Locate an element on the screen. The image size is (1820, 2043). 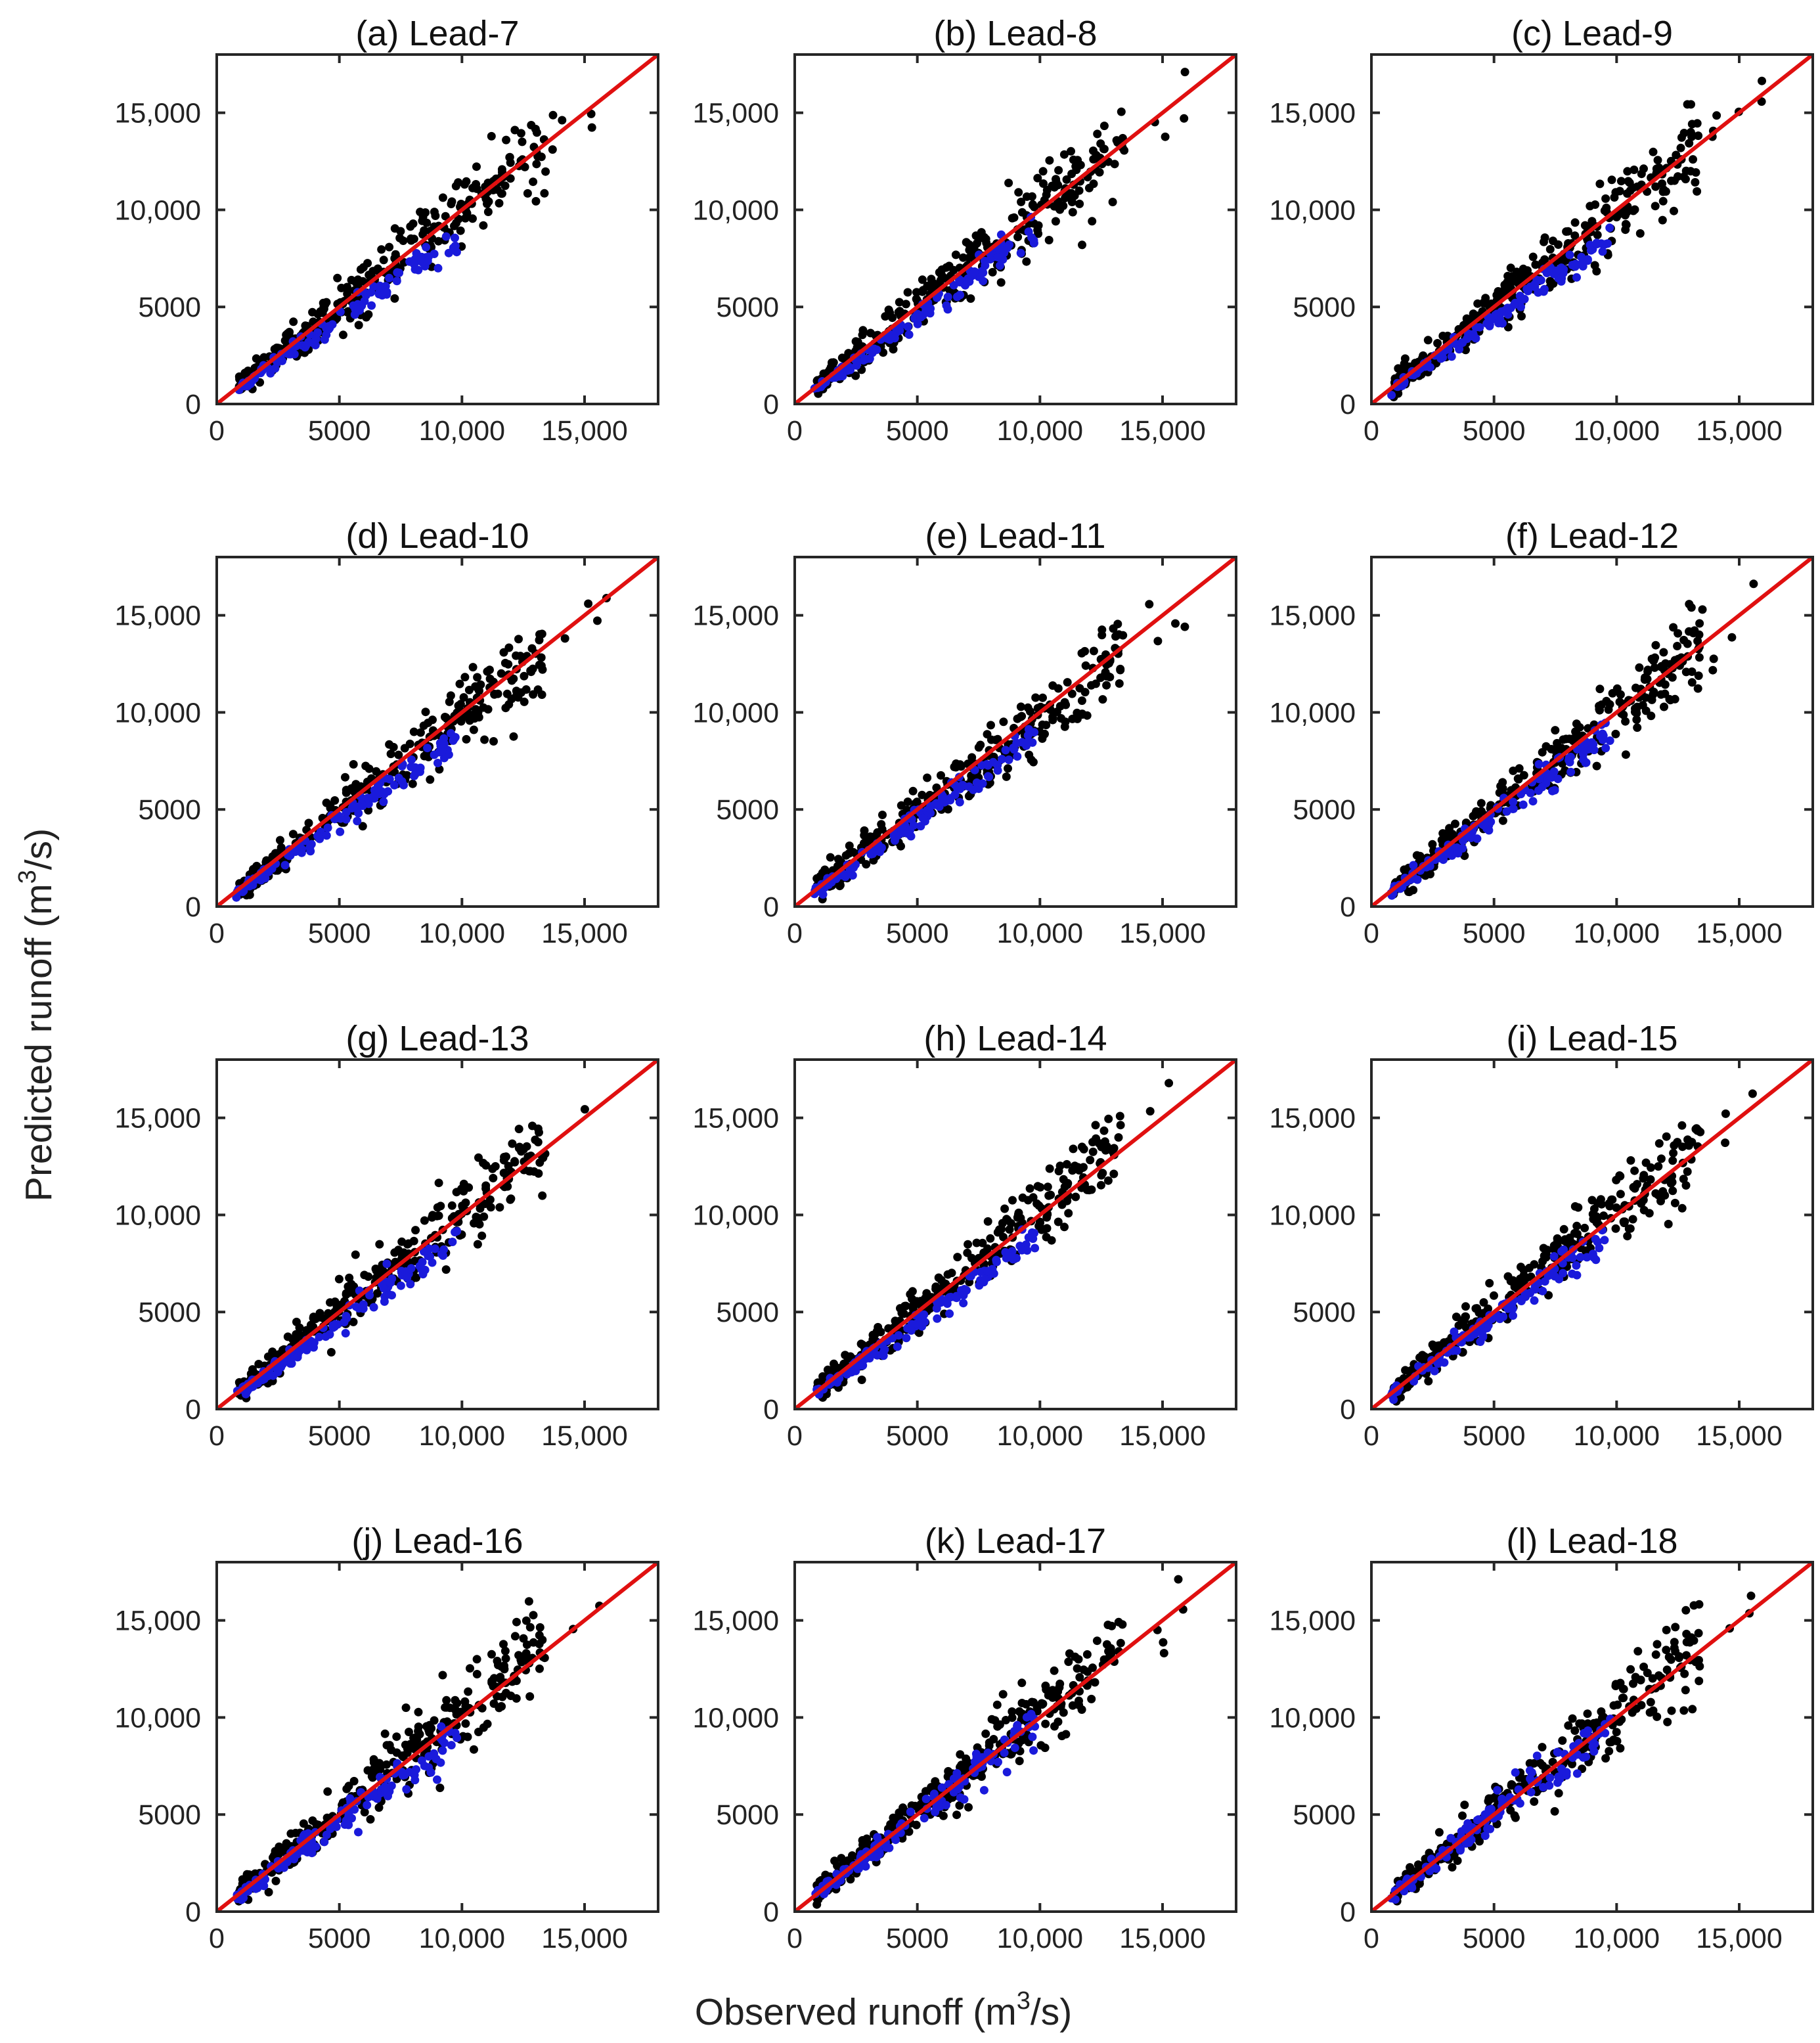
x-tick-label: 10,000 is located at coordinates (462, 431).